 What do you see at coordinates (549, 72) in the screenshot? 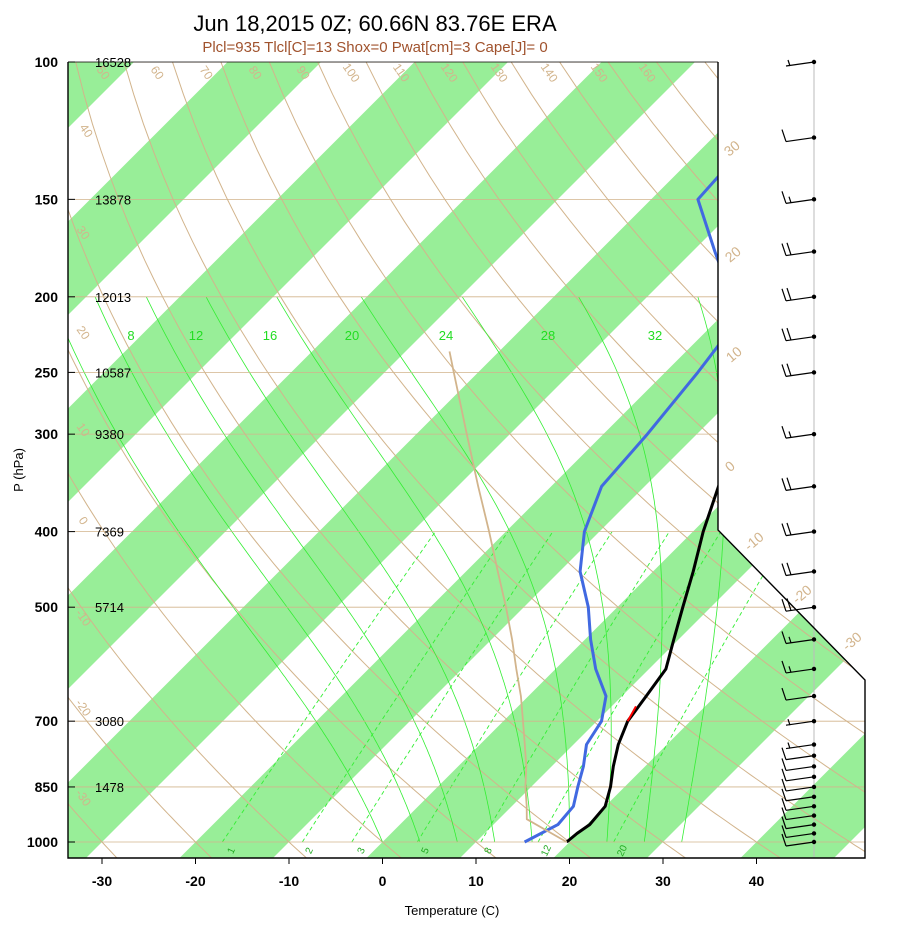
I see `dry-adiabat-label: 140` at bounding box center [549, 72].